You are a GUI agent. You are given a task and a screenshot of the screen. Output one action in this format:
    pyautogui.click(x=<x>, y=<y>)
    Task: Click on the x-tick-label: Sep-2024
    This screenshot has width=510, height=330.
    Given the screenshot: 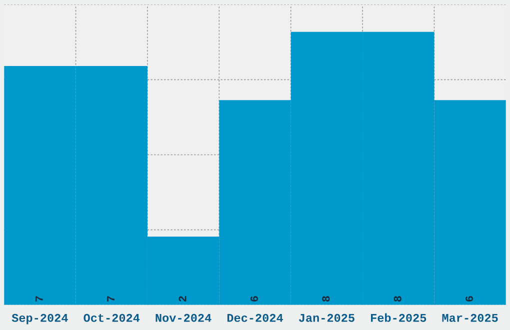 What is the action you would take?
    pyautogui.click(x=40, y=319)
    